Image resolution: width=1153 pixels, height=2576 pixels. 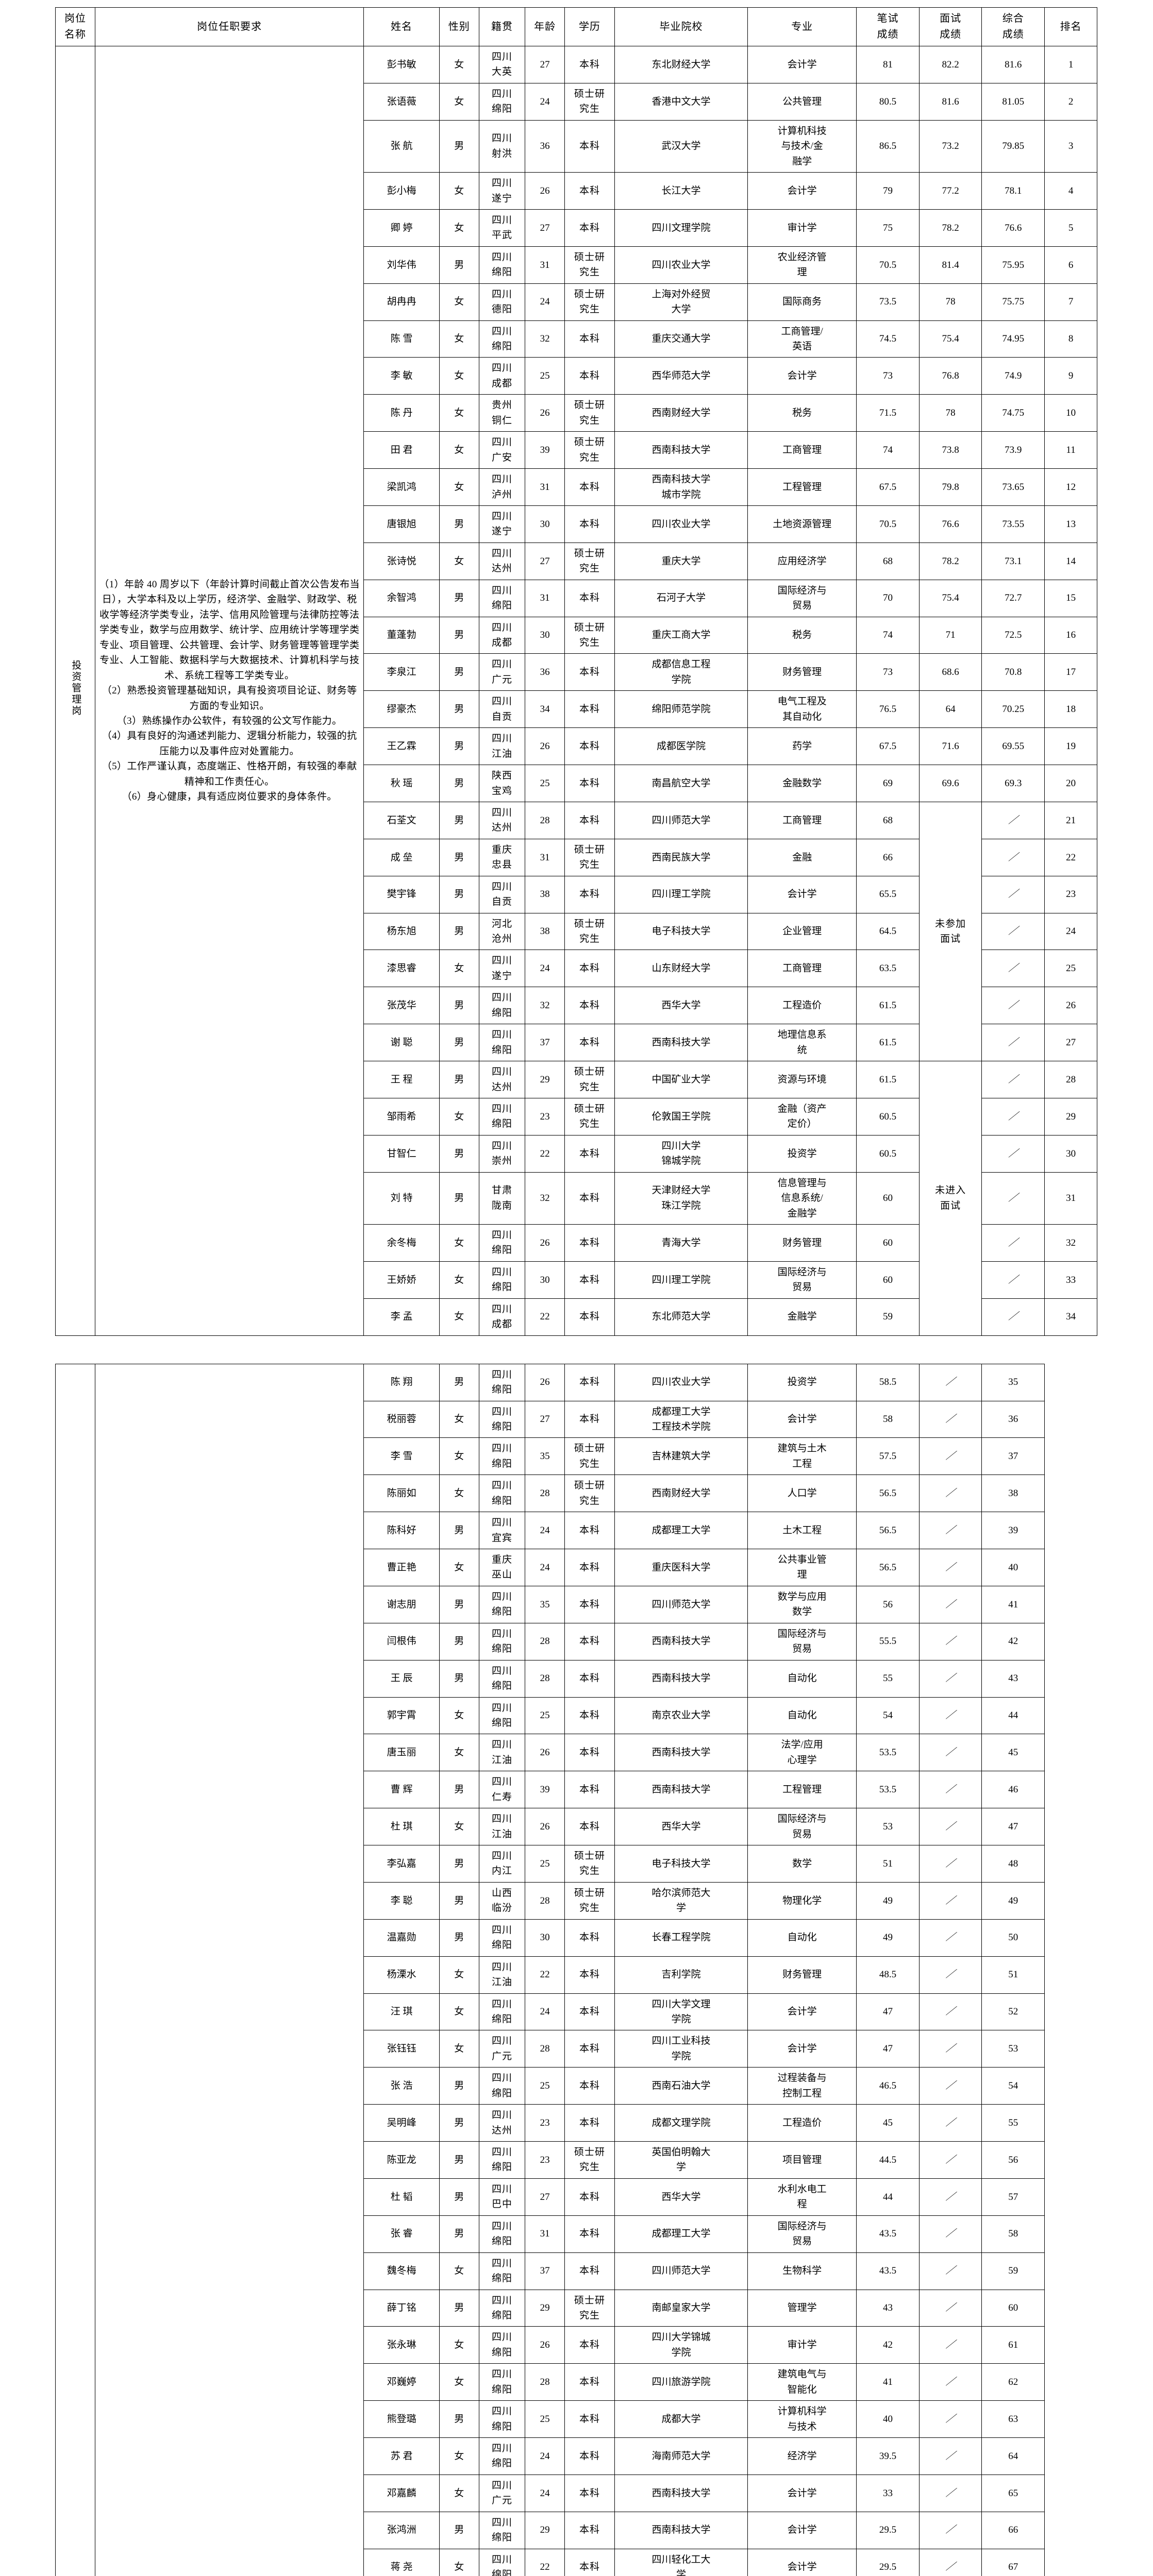 I want to click on cell-rank: 36, so click(x=1013, y=1419).